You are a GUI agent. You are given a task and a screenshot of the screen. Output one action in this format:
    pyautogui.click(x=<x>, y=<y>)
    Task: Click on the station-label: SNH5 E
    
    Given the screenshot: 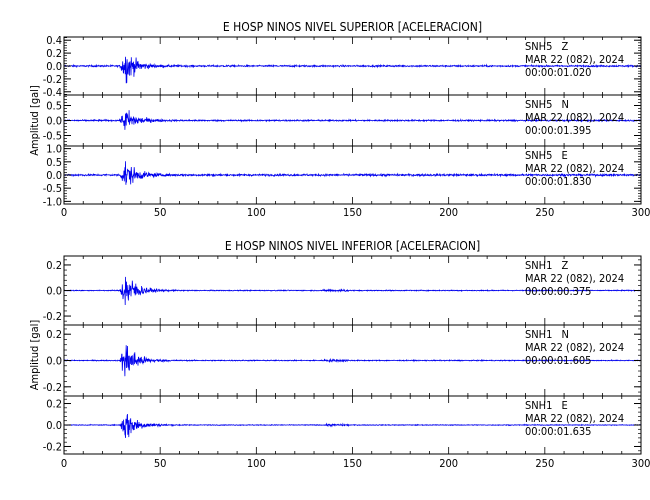 What is the action you would take?
    pyautogui.click(x=546, y=155)
    